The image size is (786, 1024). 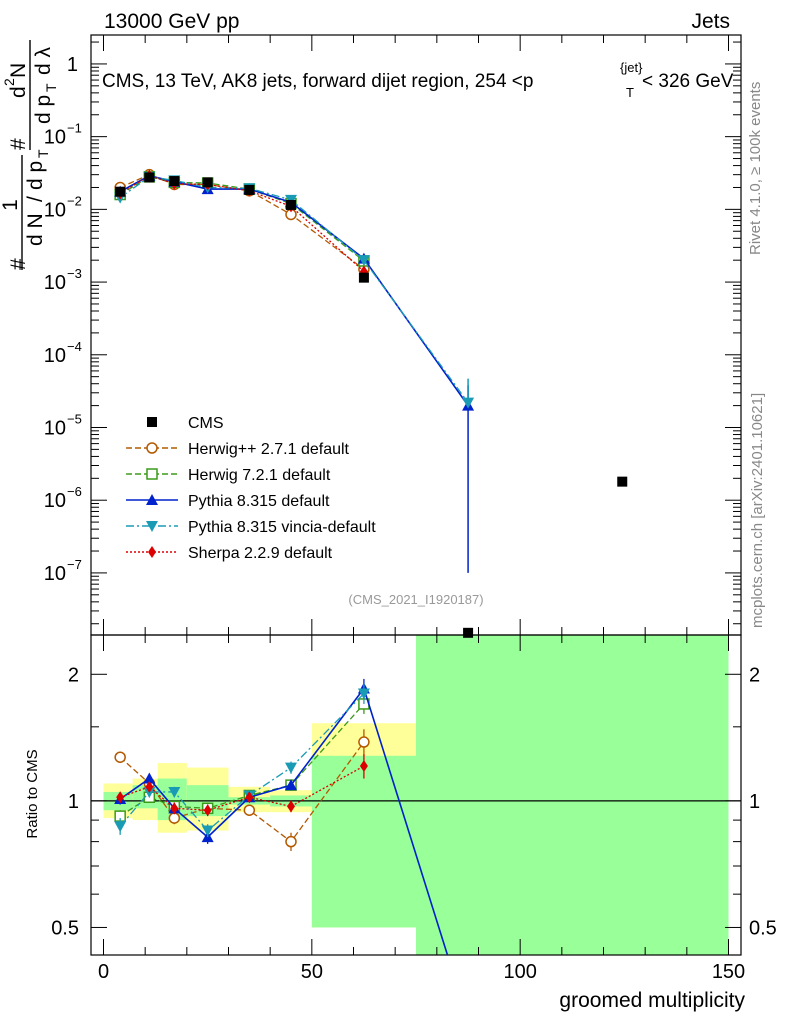 I want to click on rivet-label: Rivet 4.1.0, ≥ 100k events, so click(x=755, y=168).